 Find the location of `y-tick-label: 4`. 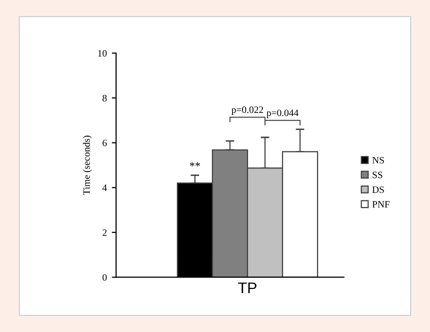

y-tick-label: 4 is located at coordinates (104, 187).